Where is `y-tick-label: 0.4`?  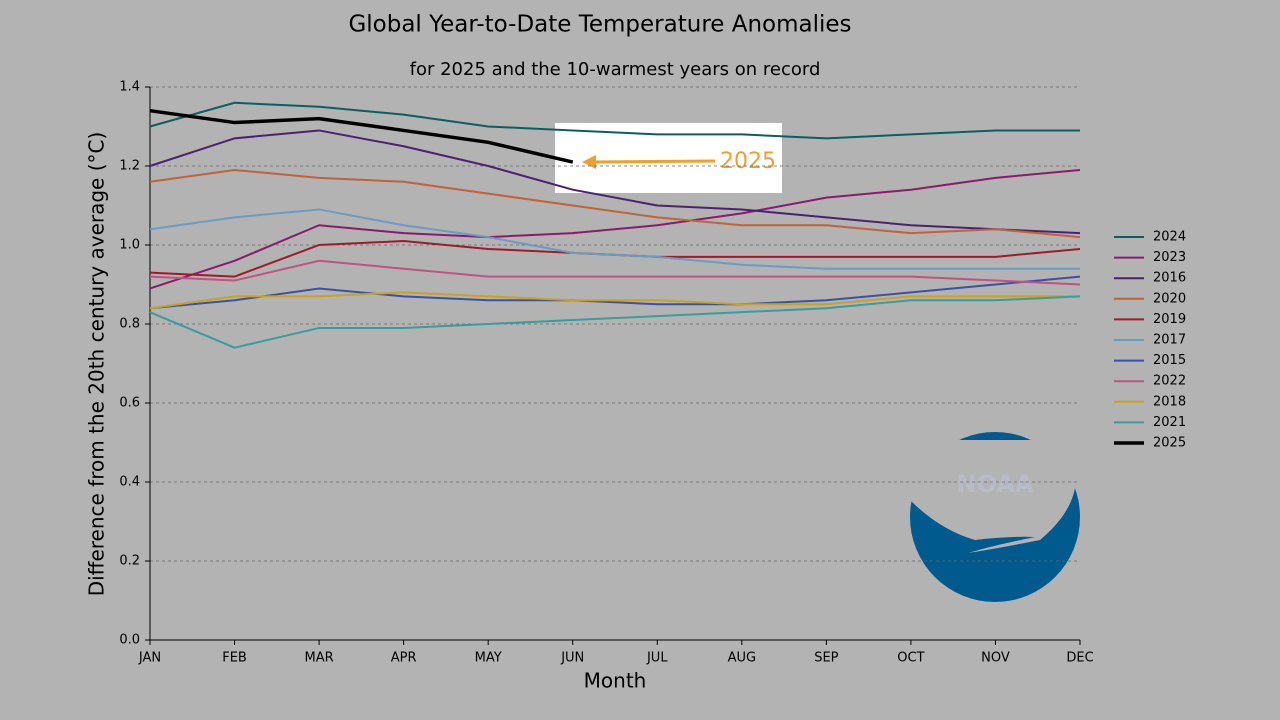
y-tick-label: 0.4 is located at coordinates (129, 482).